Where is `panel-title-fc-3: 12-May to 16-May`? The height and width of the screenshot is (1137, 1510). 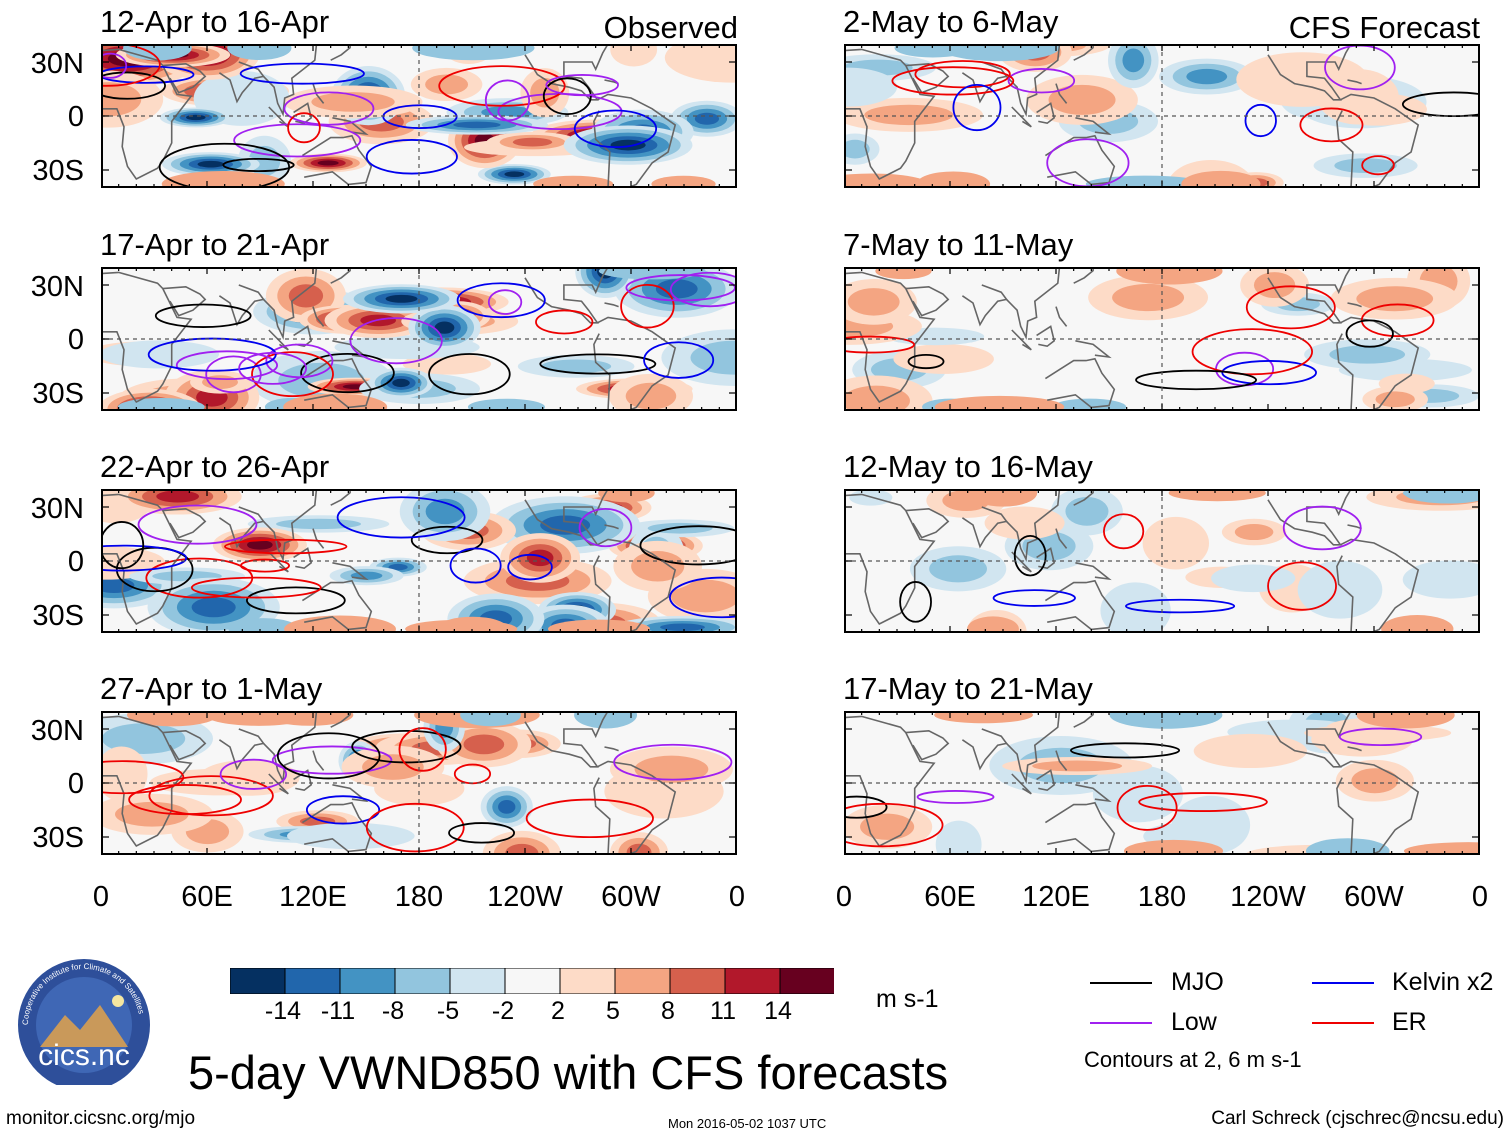
panel-title-fc-3: 12-May to 16-May is located at coordinates (968, 466).